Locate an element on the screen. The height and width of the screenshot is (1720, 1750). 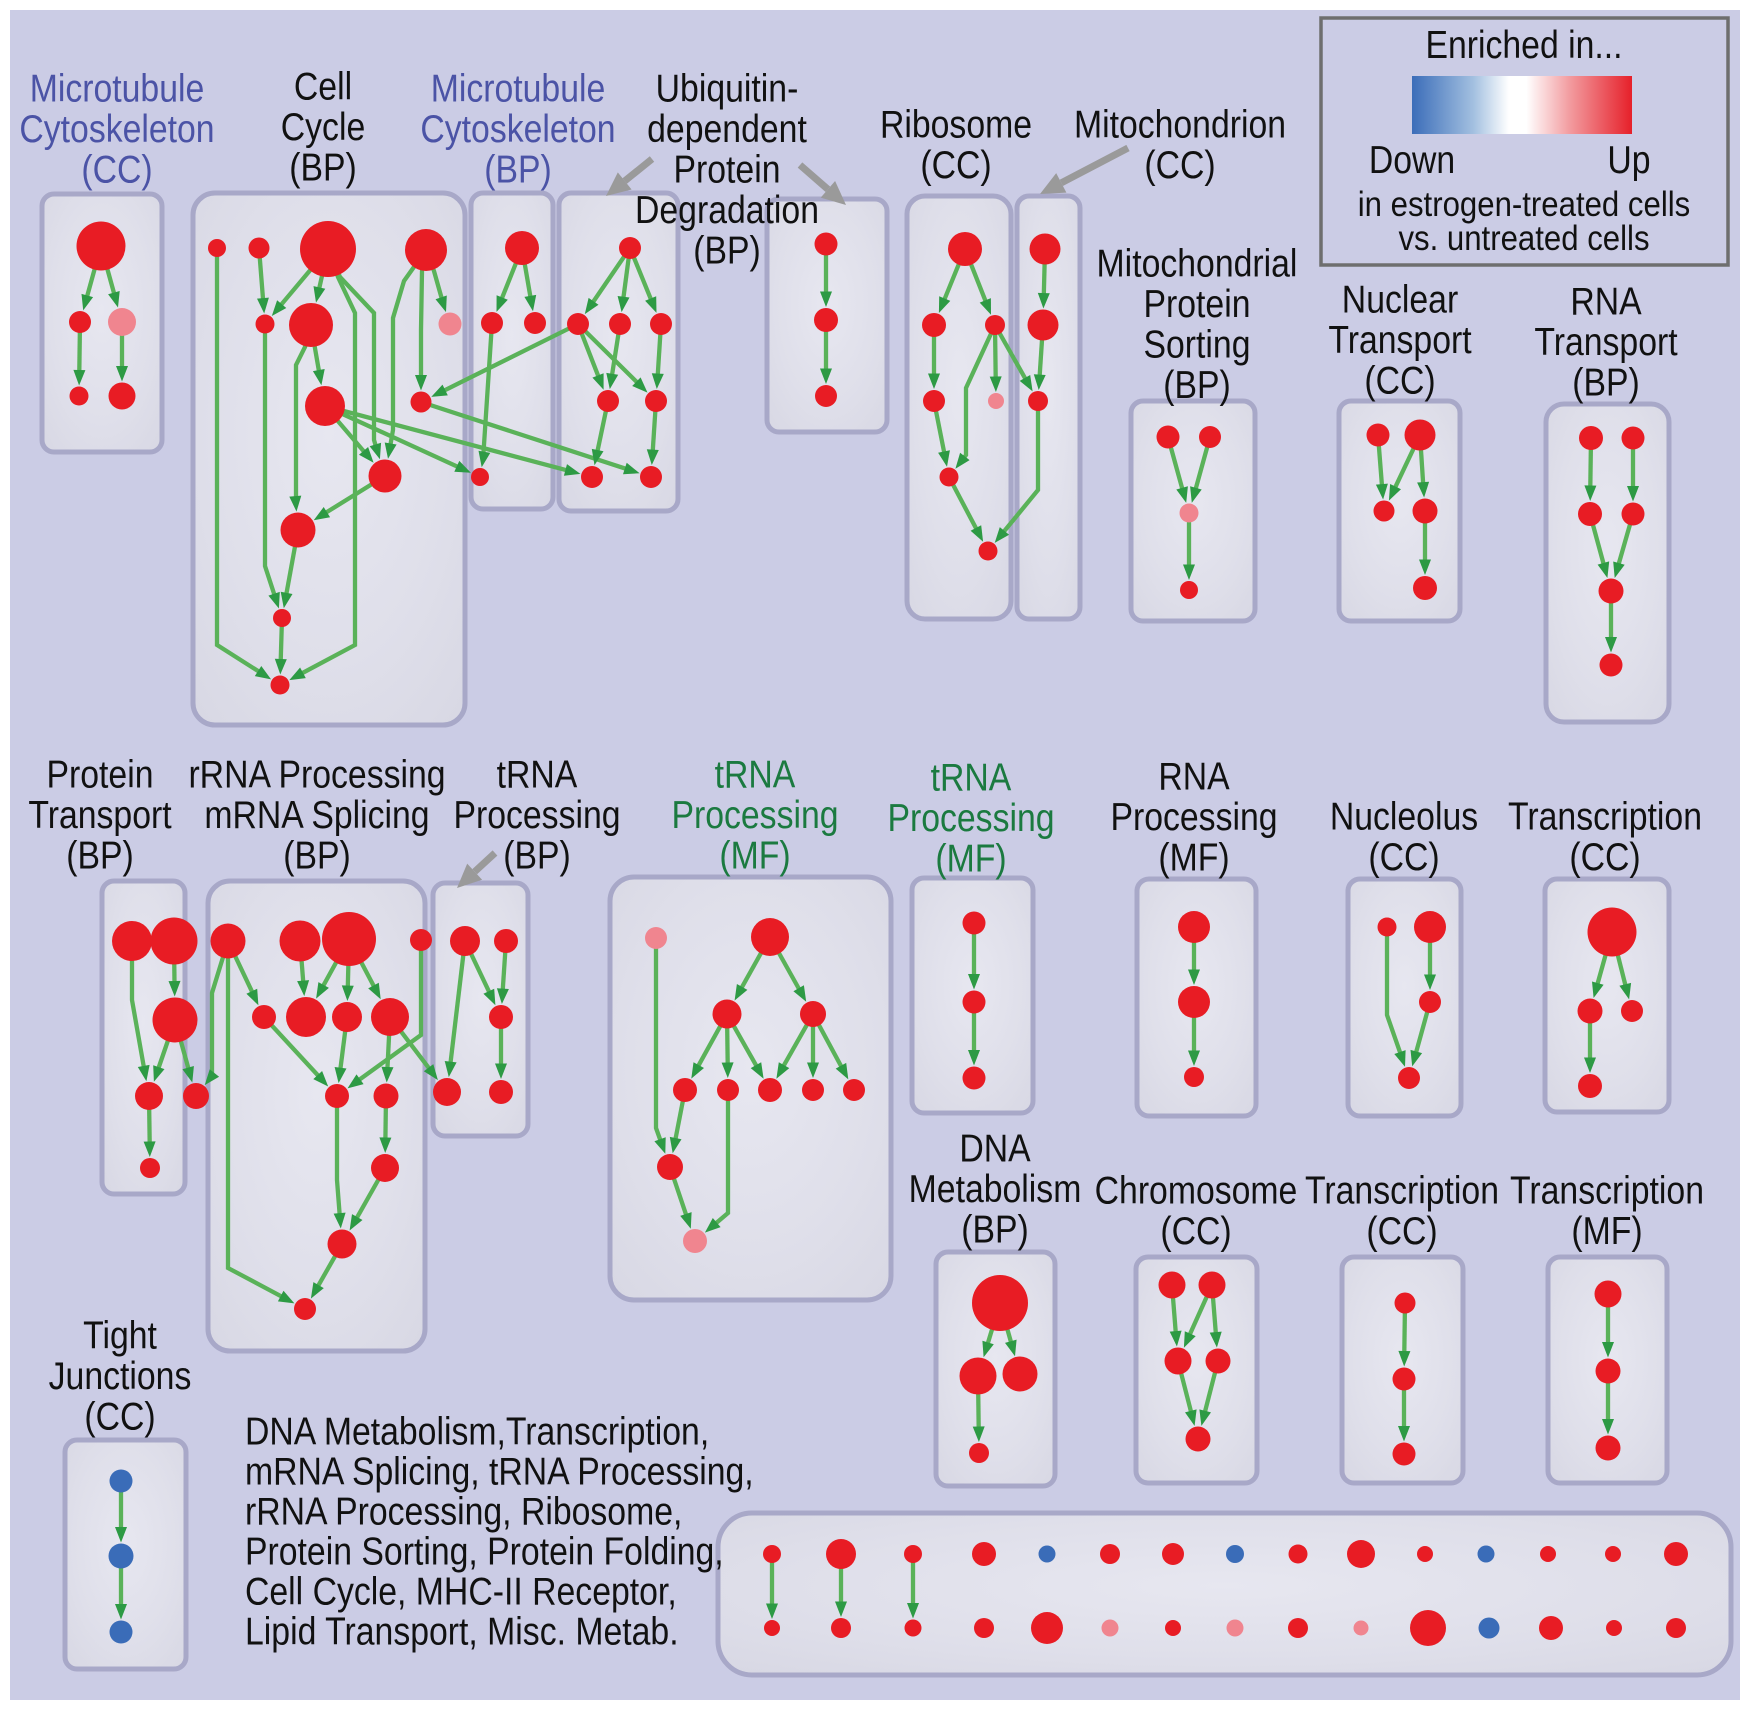
svg-text: Chromosome is located at coordinates (1196, 1191).